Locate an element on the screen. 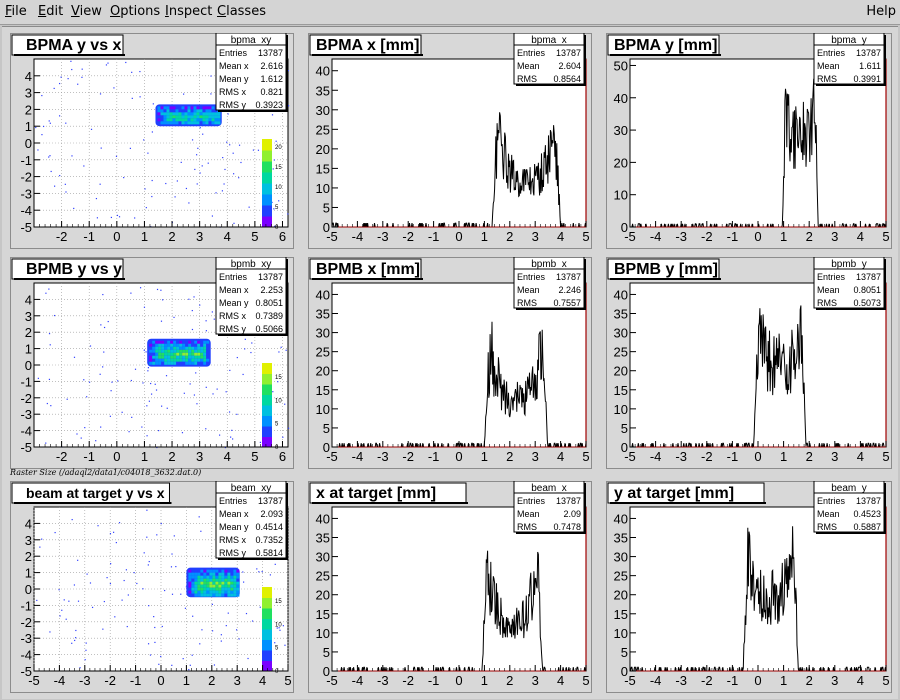  stats-value: 2.09 is located at coordinates (572, 514).